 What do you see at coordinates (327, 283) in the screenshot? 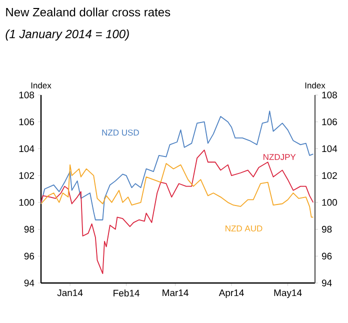
I see `y2-tick-label: 94` at bounding box center [327, 283].